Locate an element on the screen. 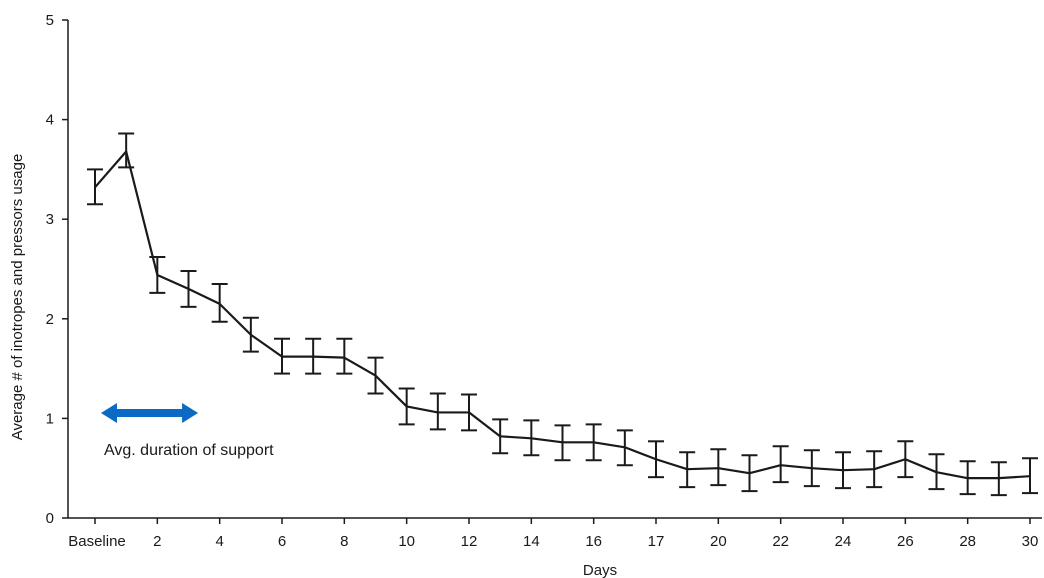  y-ticks: 0 1 2 3 4 5 is located at coordinates (57, 269).